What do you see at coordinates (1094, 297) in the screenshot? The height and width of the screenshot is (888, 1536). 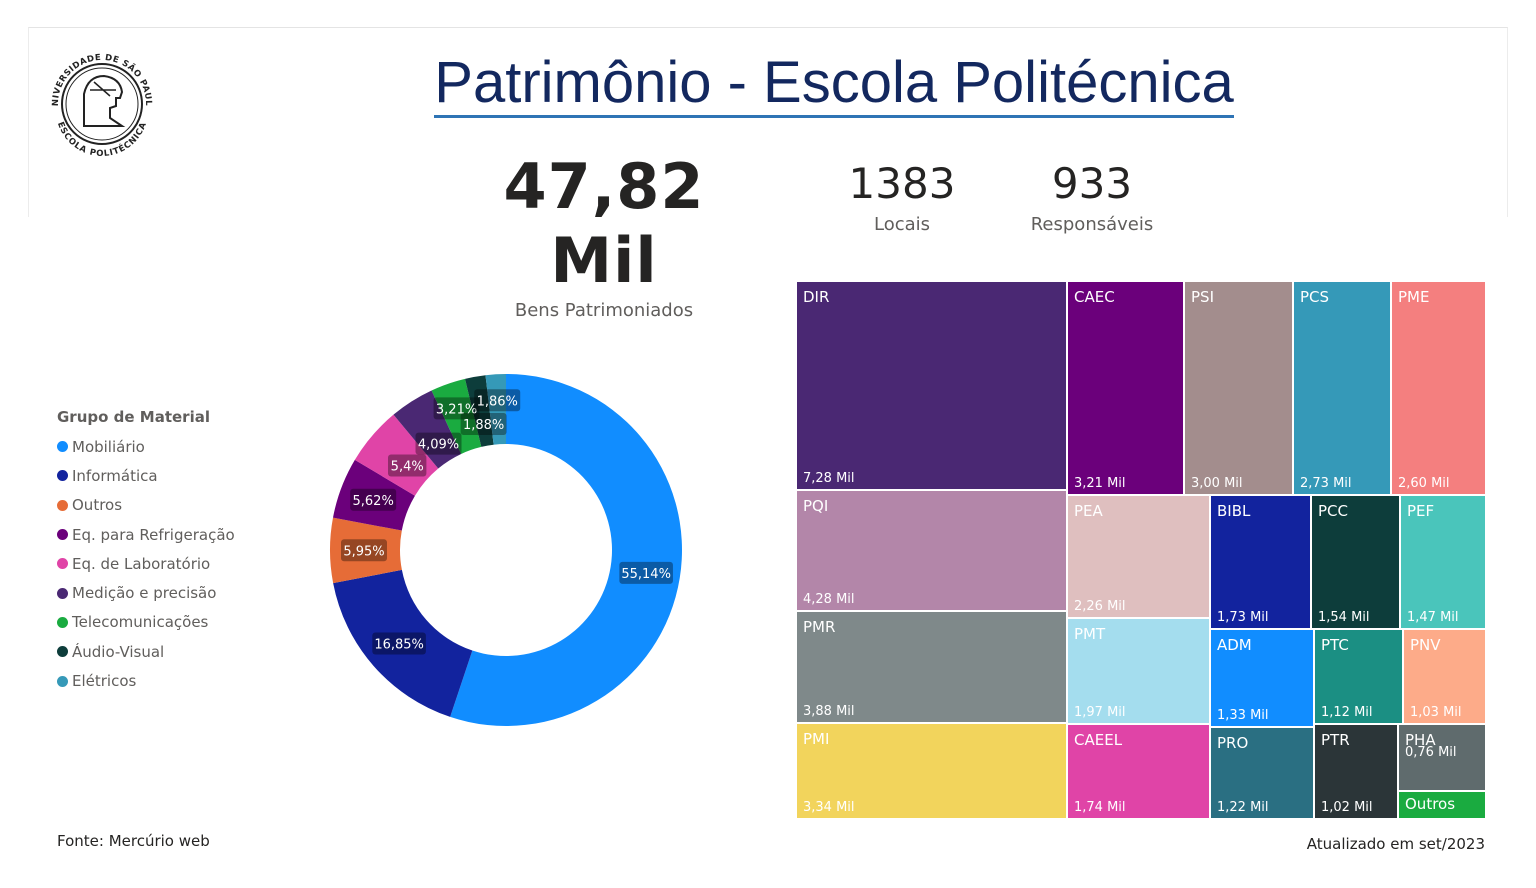 I see `treemap-cell-name: CAEC` at bounding box center [1094, 297].